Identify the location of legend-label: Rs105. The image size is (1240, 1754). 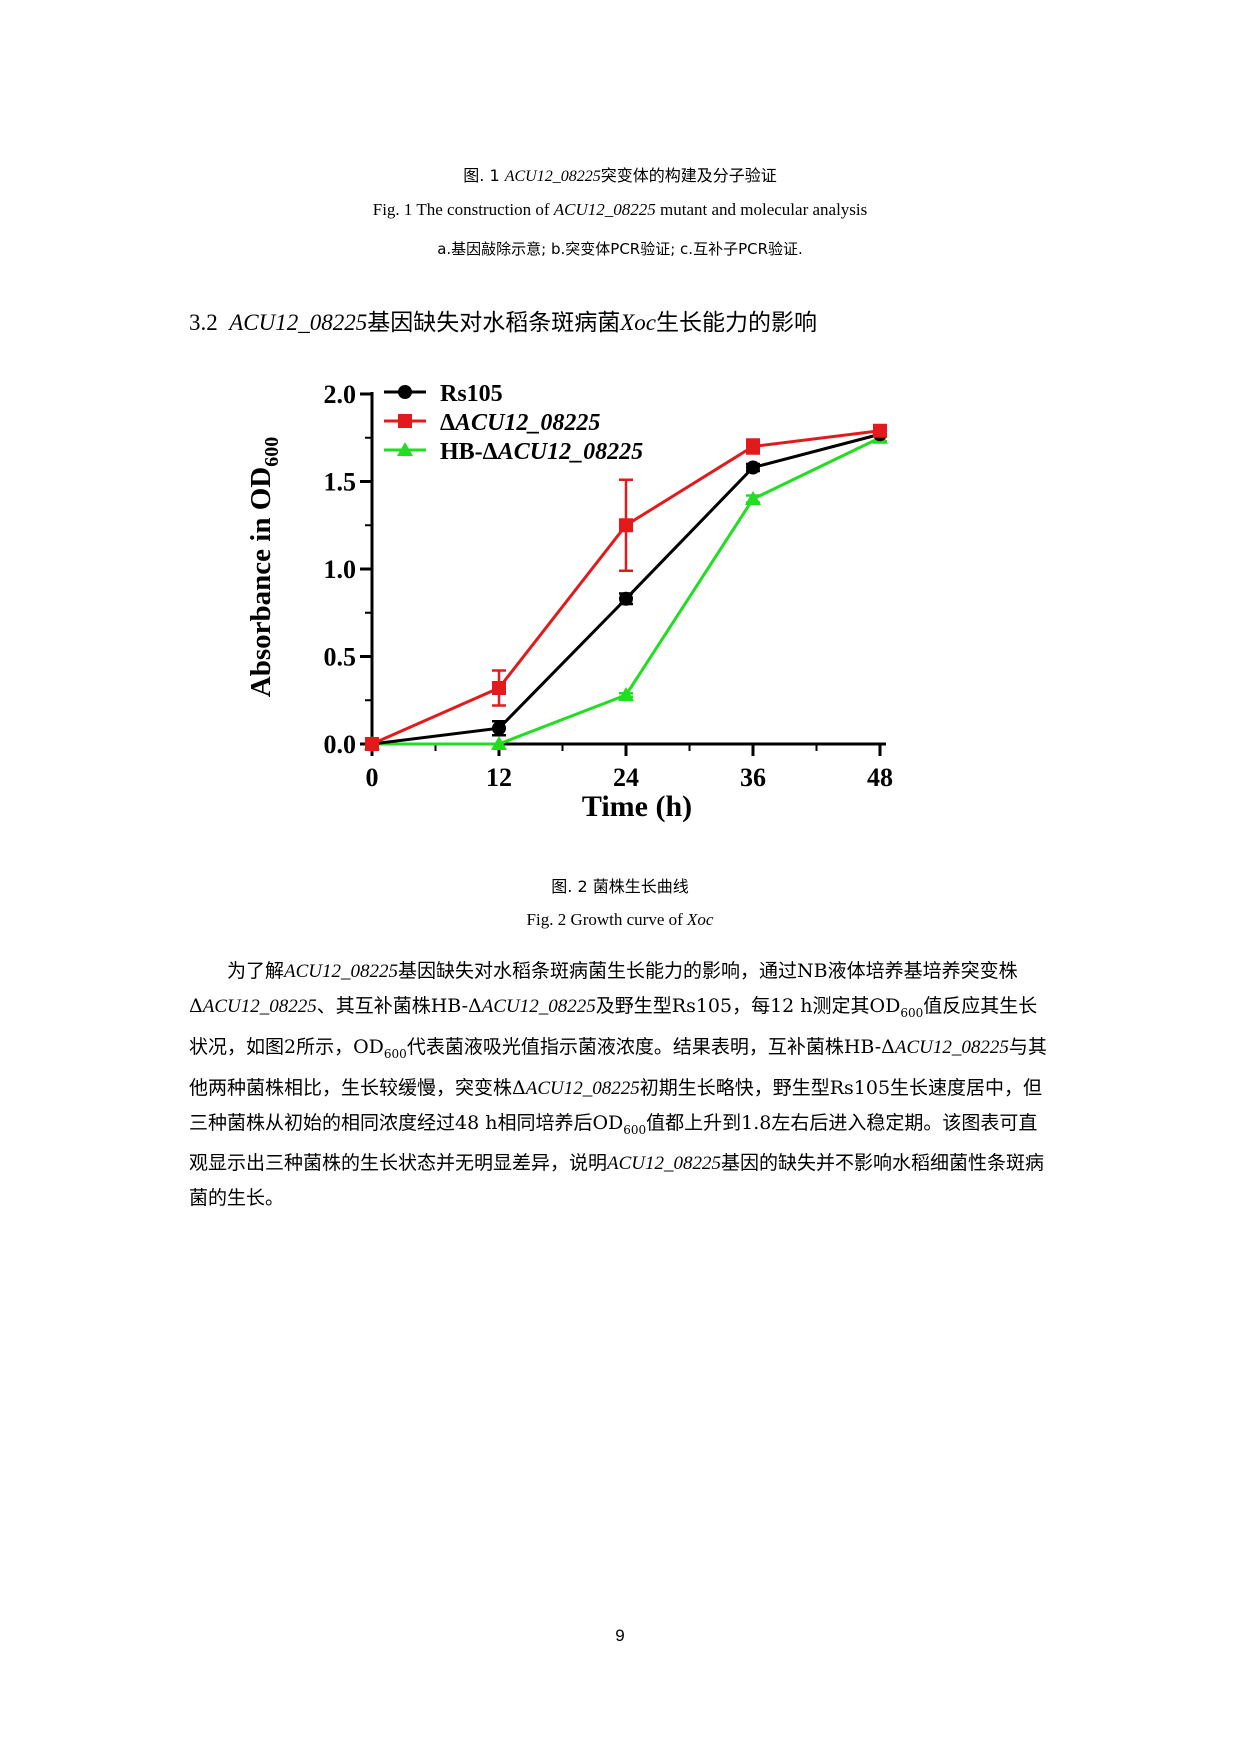
(471, 394).